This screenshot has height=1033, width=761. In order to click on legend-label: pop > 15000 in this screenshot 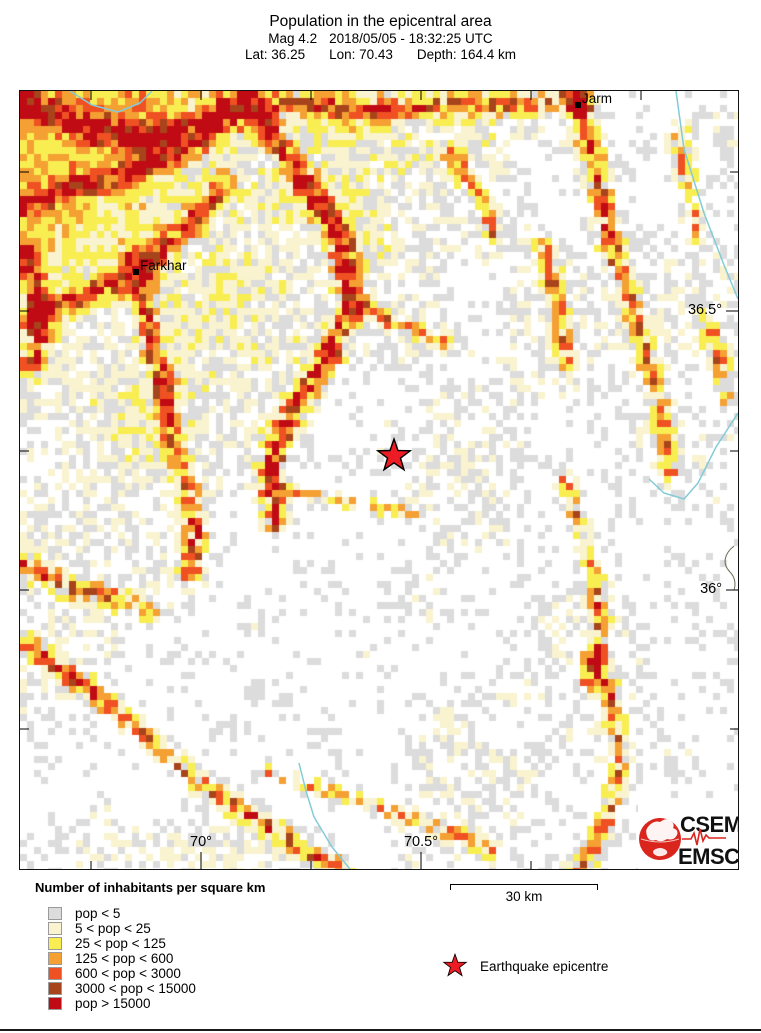, I will do `click(113, 1003)`.